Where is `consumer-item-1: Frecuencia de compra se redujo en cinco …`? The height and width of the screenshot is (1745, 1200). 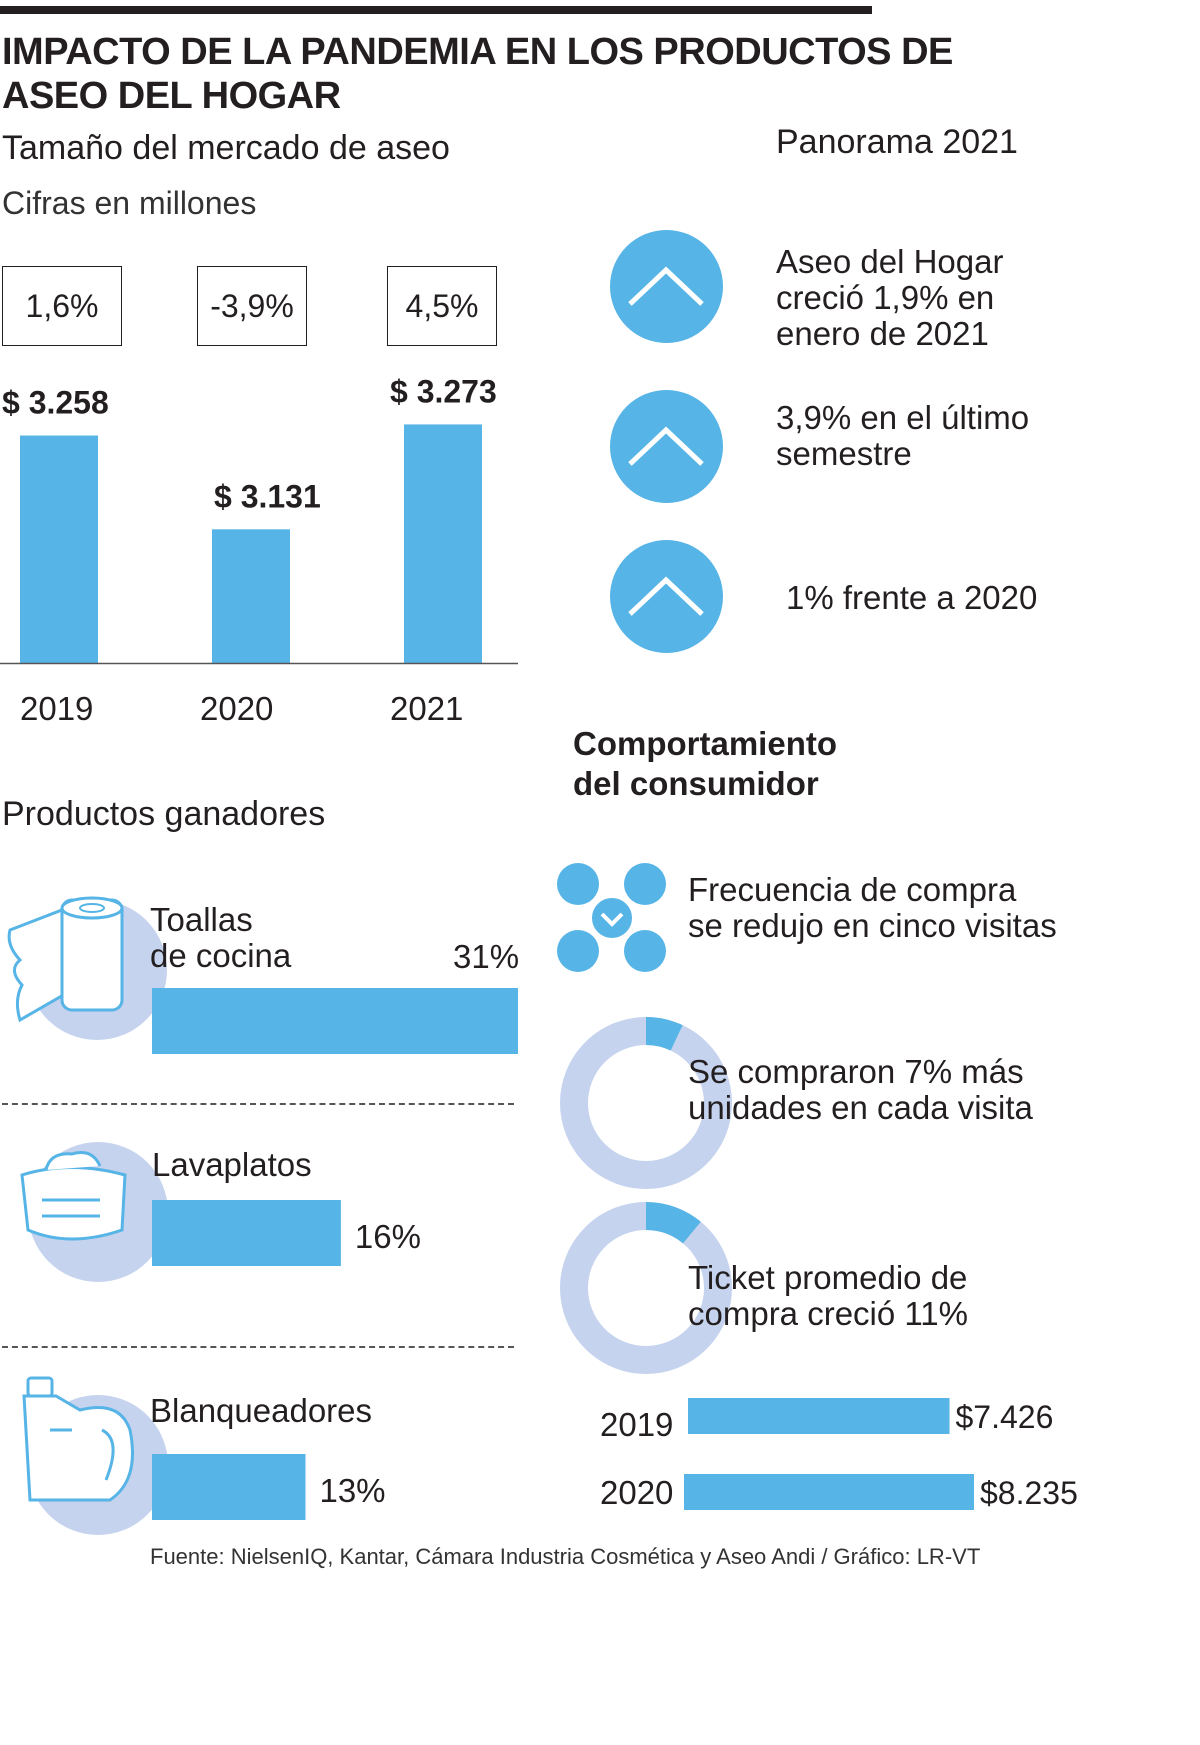 consumer-item-1: Frecuencia de compra se redujo en cinco … is located at coordinates (872, 907).